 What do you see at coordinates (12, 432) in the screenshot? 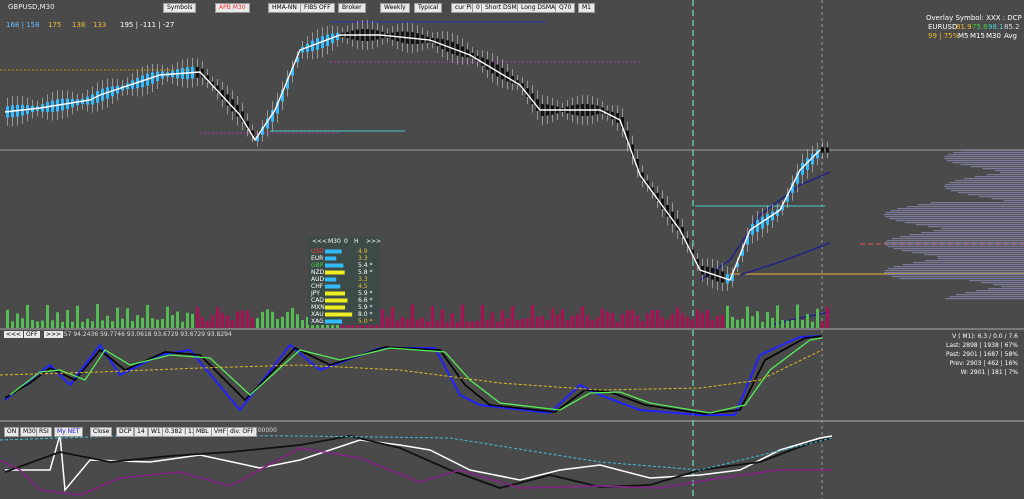
I see `bottom-button: ON` at bounding box center [12, 432].